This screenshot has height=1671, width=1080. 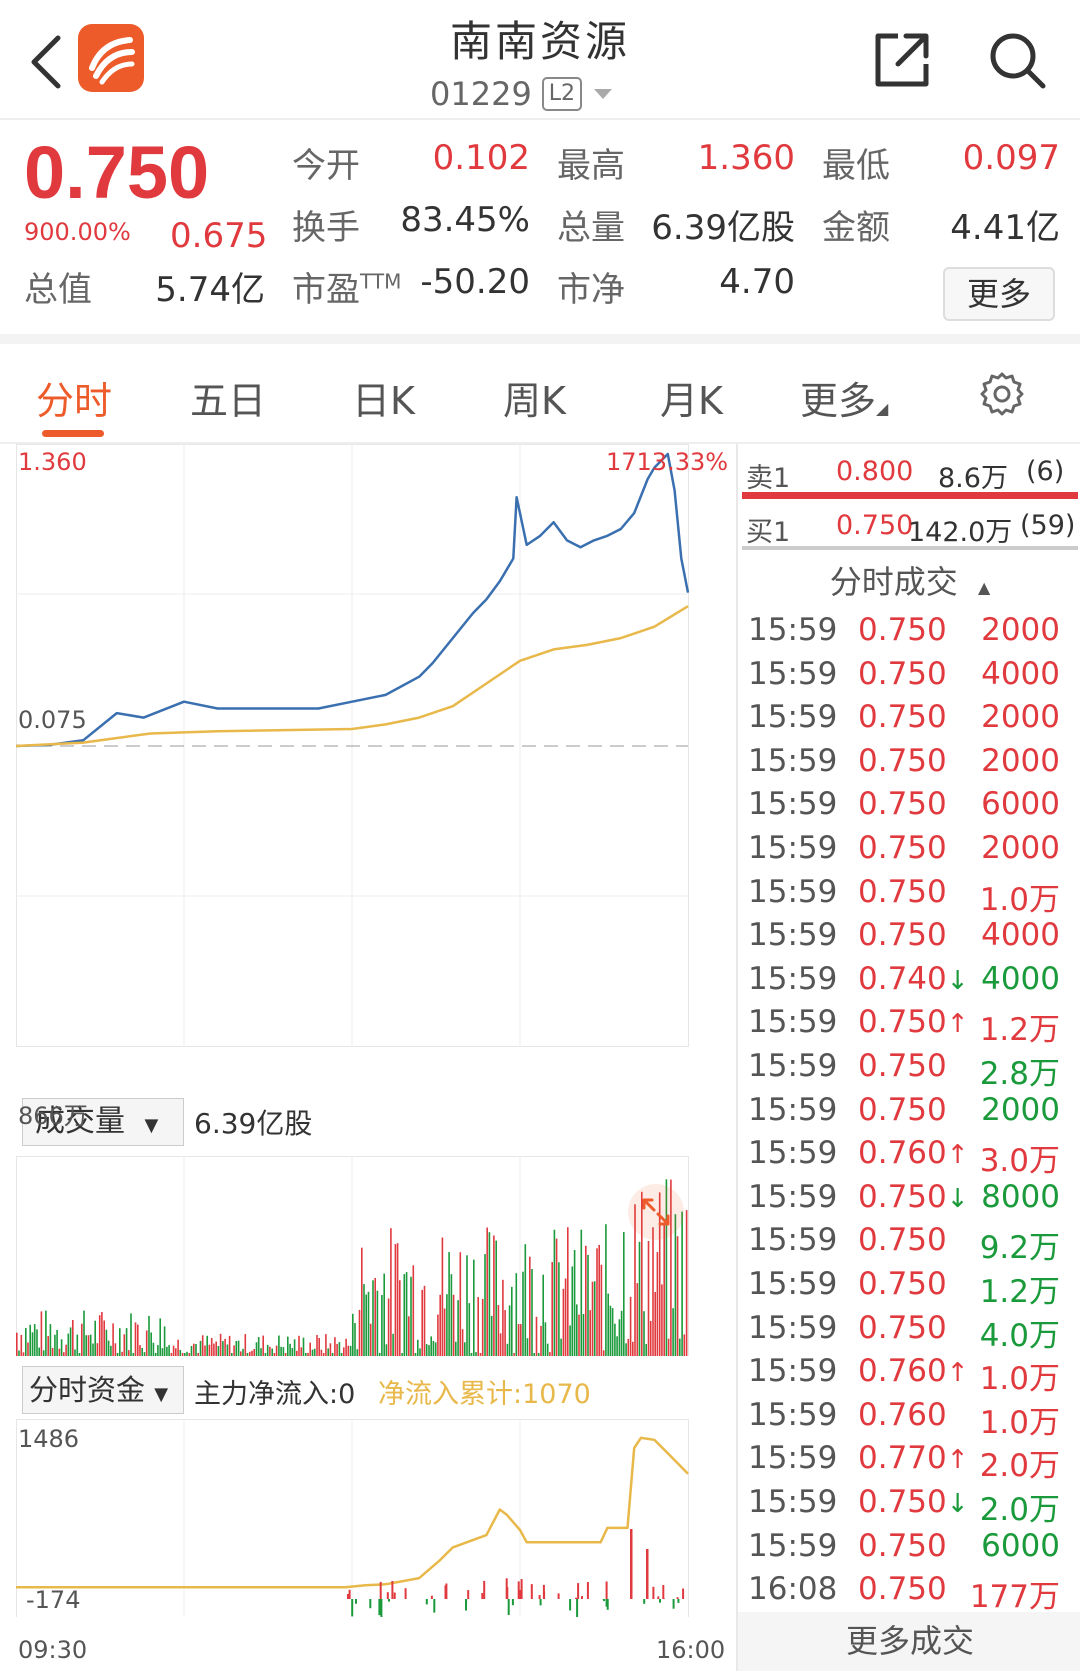 What do you see at coordinates (913, 1022) in the screenshot?
I see `tick-price: 0.750↑` at bounding box center [913, 1022].